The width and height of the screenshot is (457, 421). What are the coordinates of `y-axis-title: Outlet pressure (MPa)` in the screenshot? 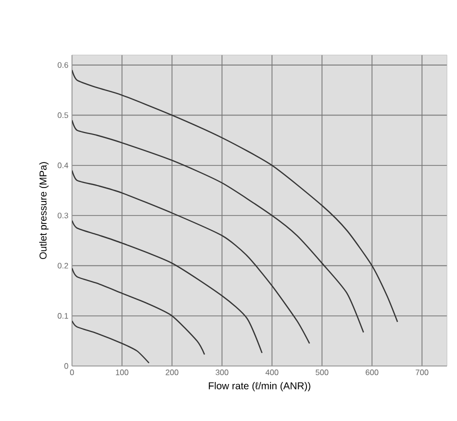 It's located at (44, 211).